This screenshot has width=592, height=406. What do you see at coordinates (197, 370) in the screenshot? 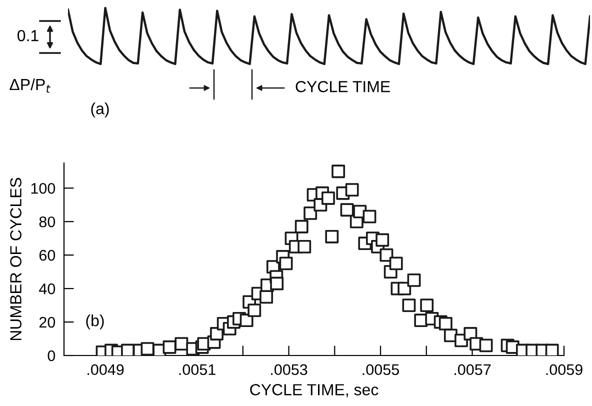
I see `x-tick-label: .0051` at bounding box center [197, 370].